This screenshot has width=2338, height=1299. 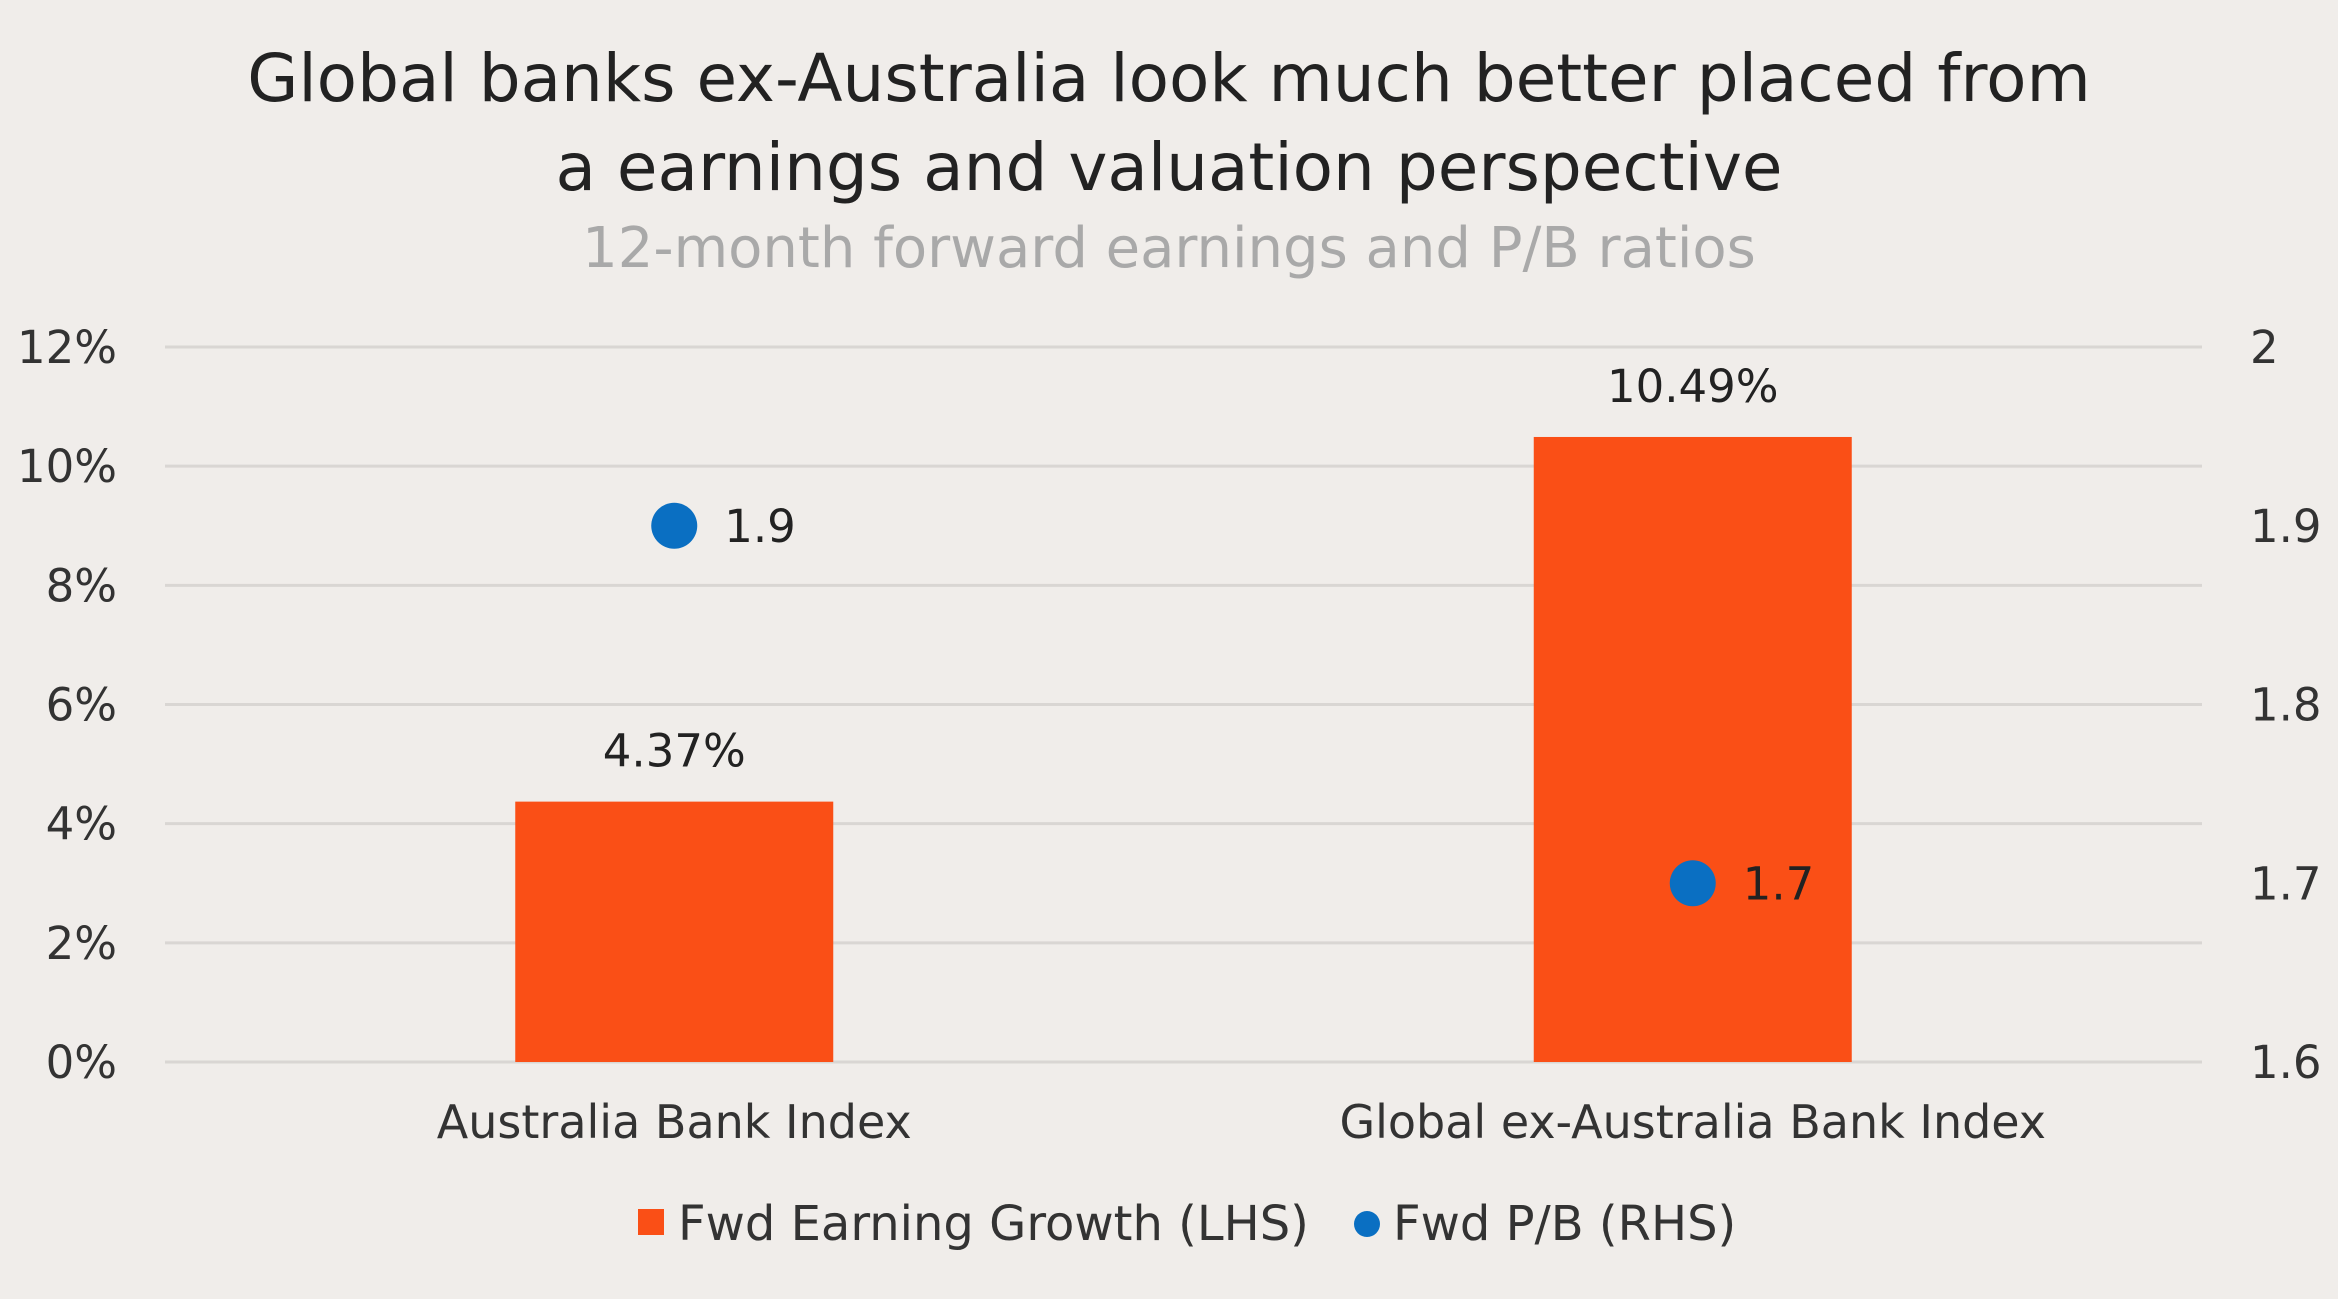 What do you see at coordinates (1367, 1224) in the screenshot?
I see `legend-swatch-point` at bounding box center [1367, 1224].